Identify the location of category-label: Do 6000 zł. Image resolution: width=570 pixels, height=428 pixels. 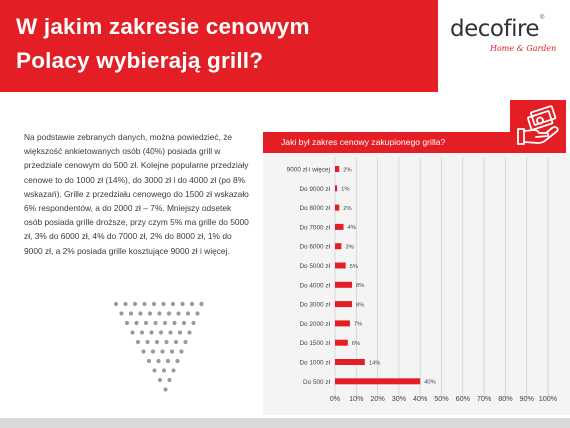
(314, 247).